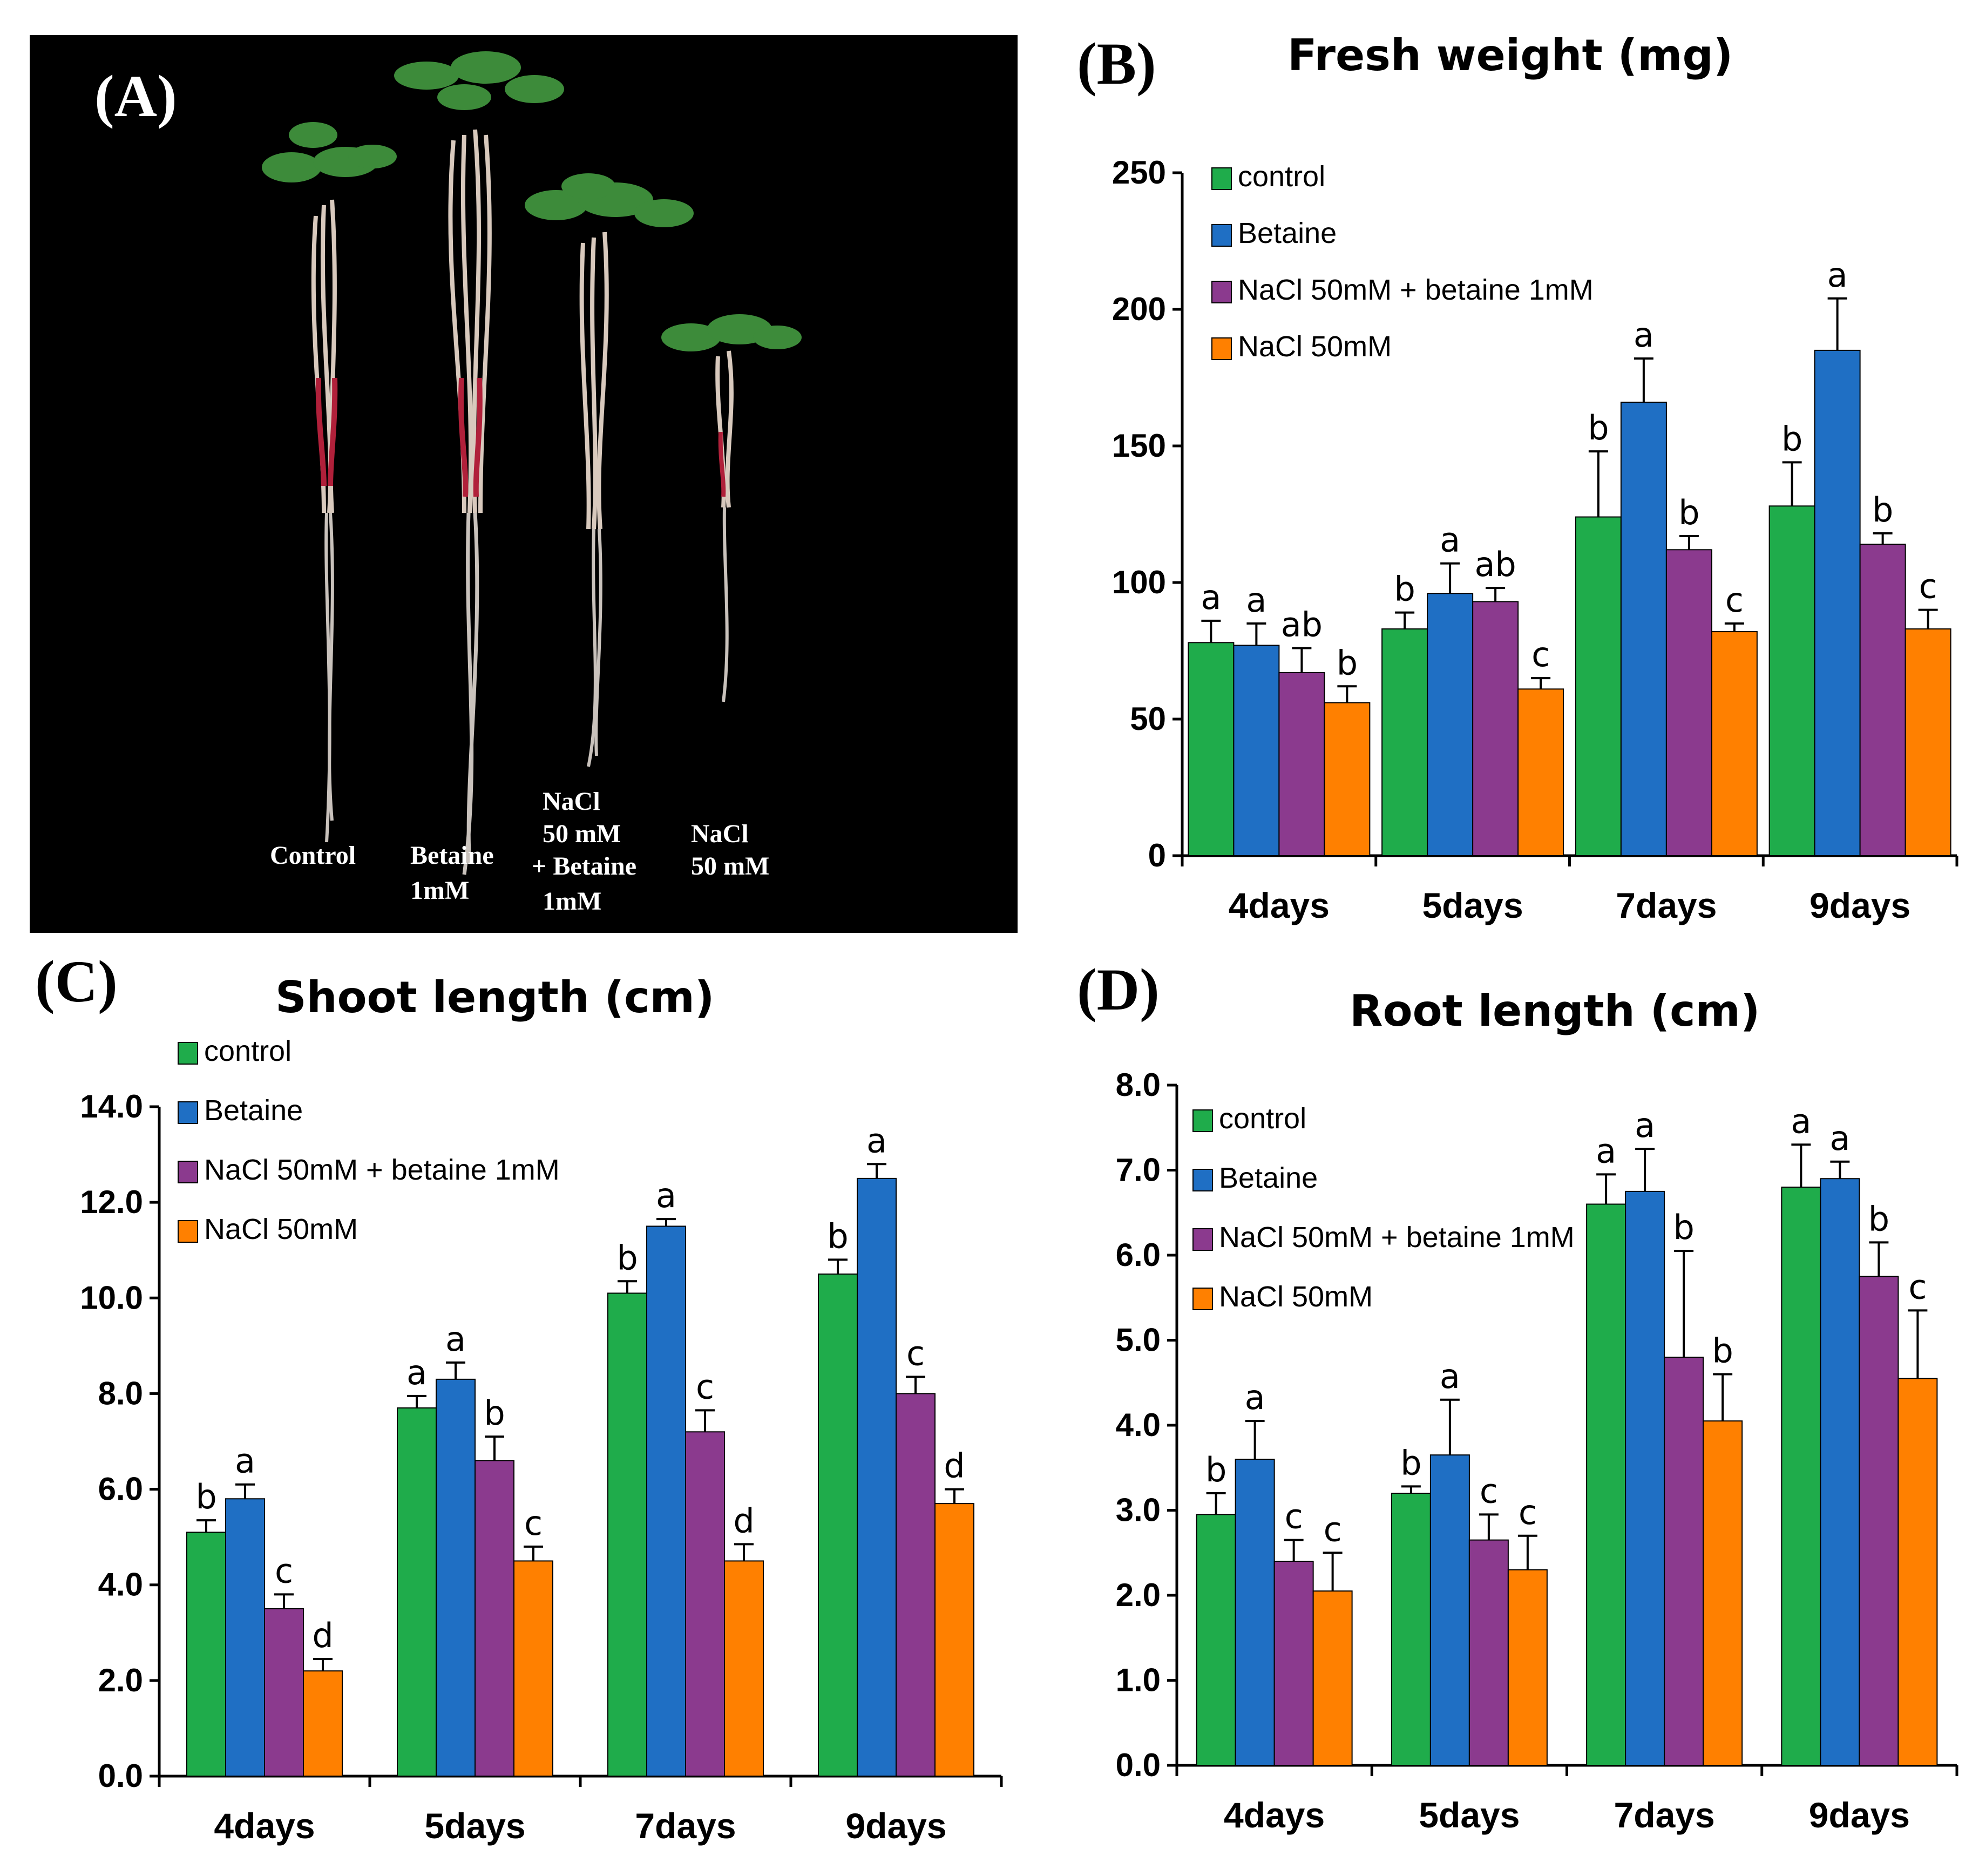 The width and height of the screenshot is (1979, 1876). Describe the element at coordinates (1139, 582) in the screenshot. I see `y-tick-label: 100` at that location.